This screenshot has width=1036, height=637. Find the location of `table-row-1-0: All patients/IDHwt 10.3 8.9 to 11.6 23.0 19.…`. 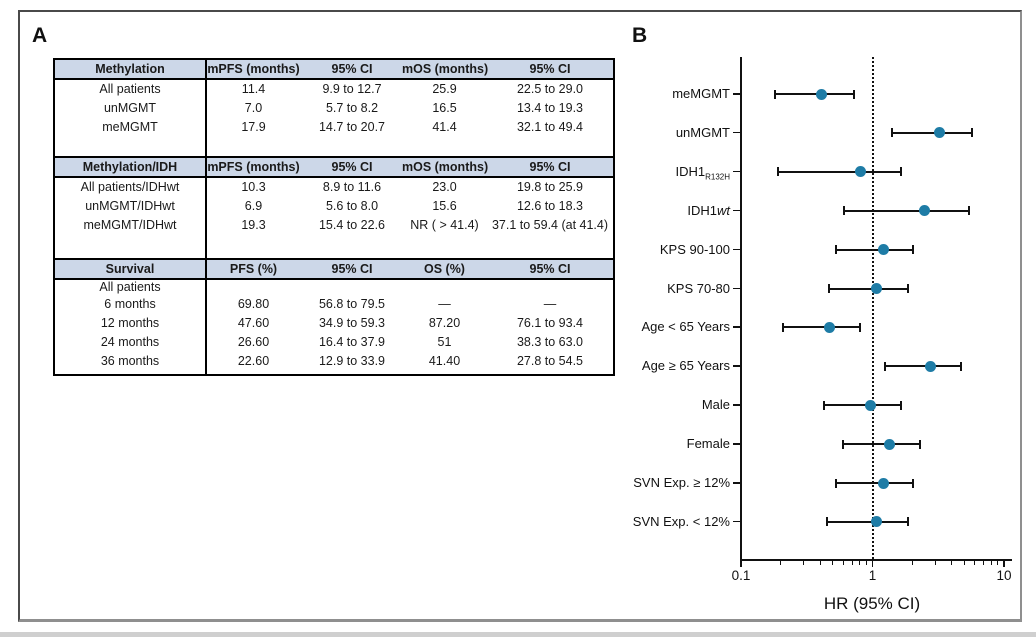

table-row-1-0: All patients/IDHwt 10.3 8.9 to 11.6 23.0 19.… is located at coordinates (334, 187).